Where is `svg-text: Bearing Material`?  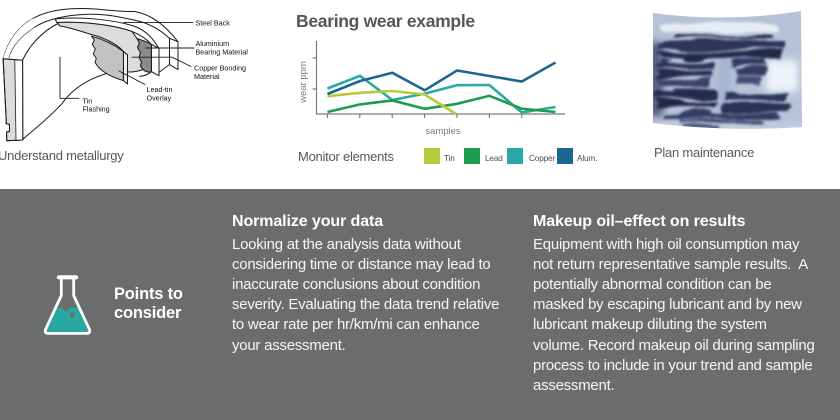
svg-text: Bearing Material is located at coordinates (222, 51).